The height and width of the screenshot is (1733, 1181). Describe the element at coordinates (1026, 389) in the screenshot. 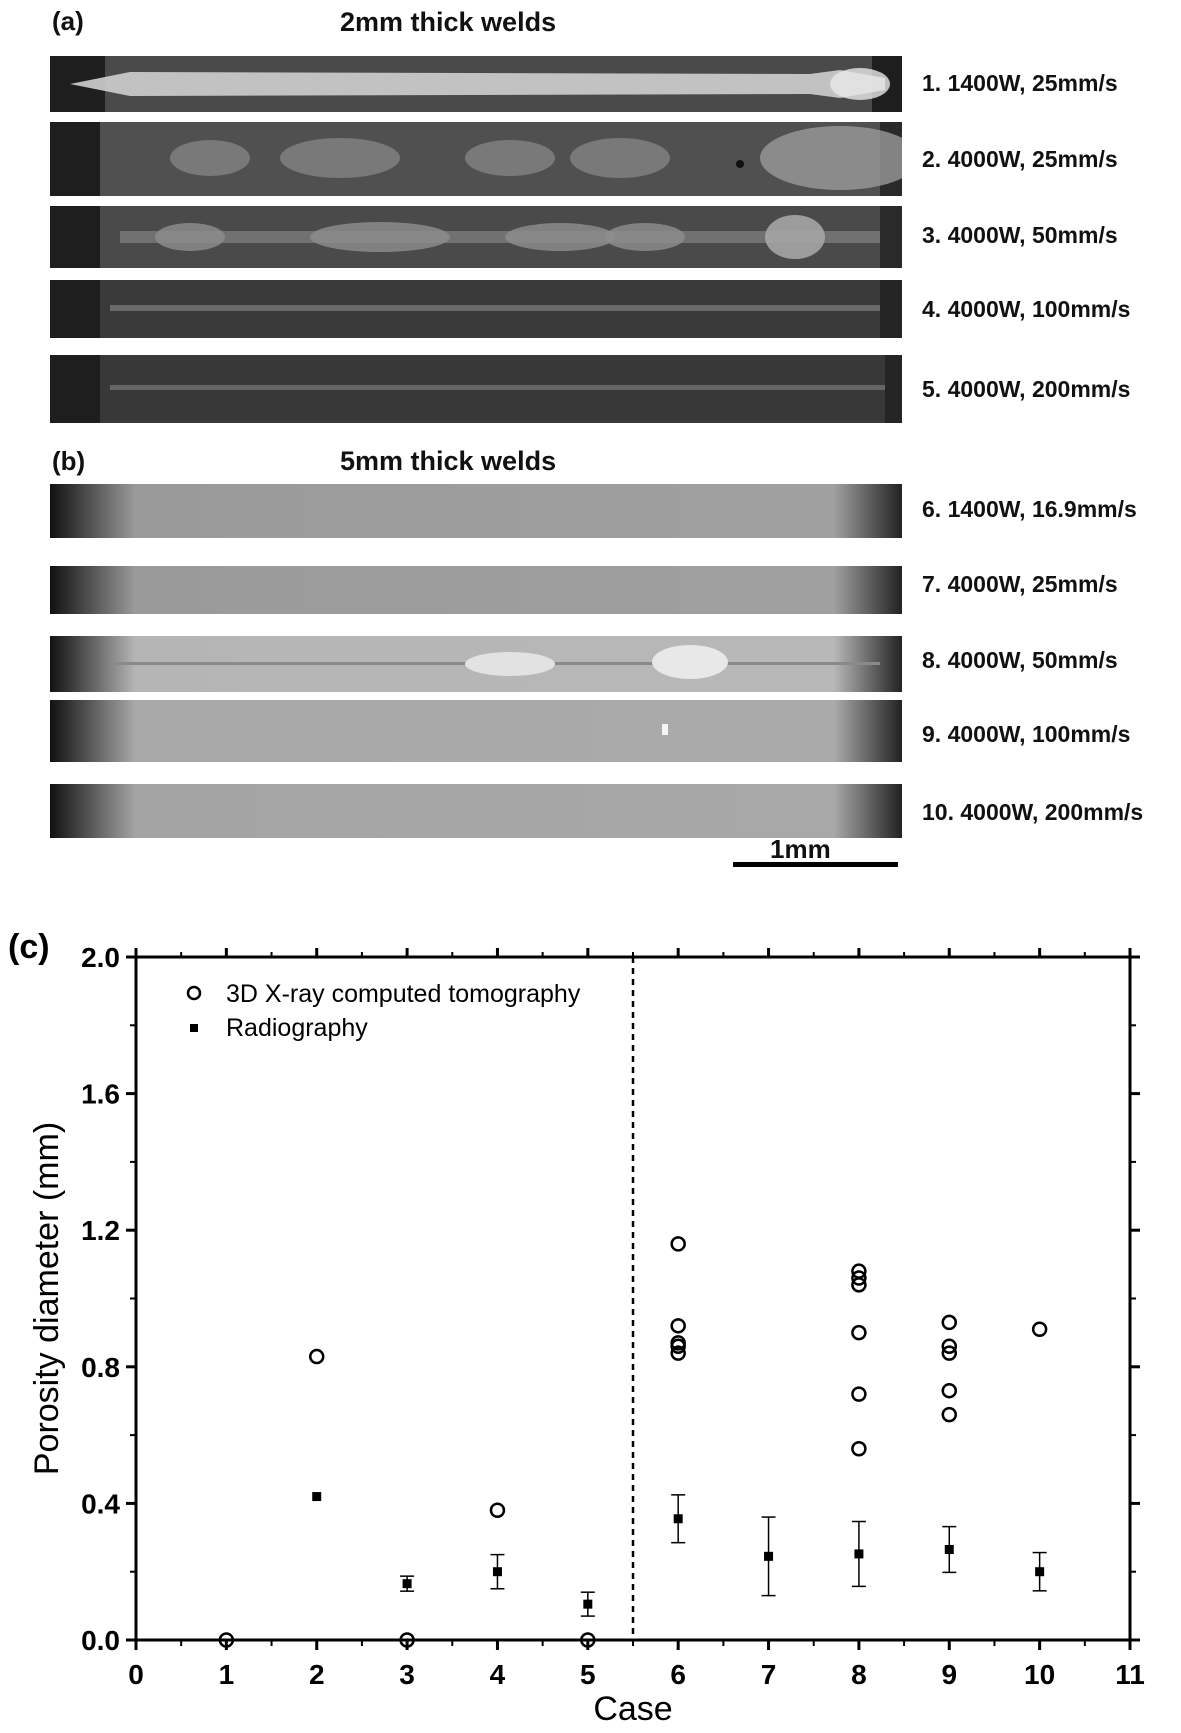

I see `weld-label-5: 5. 4000W, 200mm/s` at that location.